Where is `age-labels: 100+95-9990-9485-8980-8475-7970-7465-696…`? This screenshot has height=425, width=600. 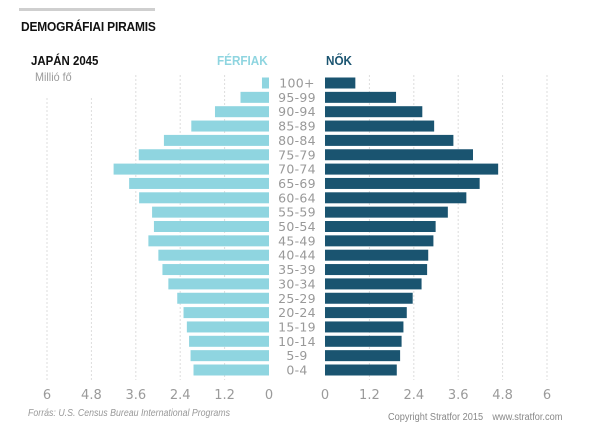
age-labels: 100+95-9990-9485-8980-8475-7970-7465-696… is located at coordinates (297, 227).